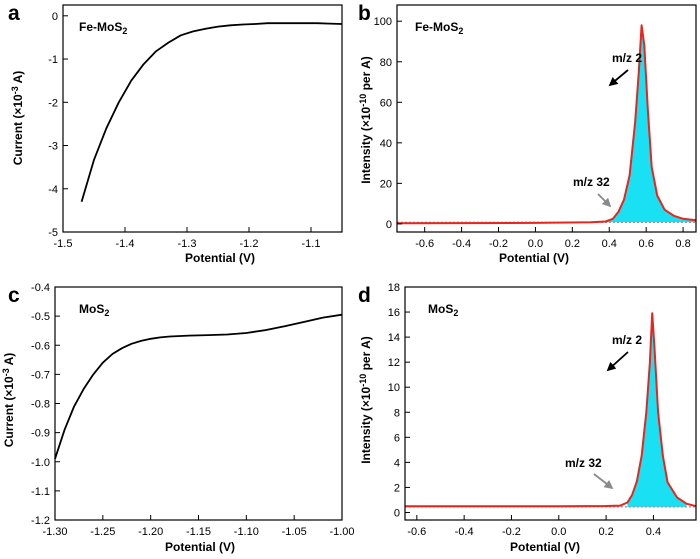 Image resolution: width=700 pixels, height=559 pixels. What do you see at coordinates (397, 513) in the screenshot?
I see `panel-d-ytick-label: 0` at bounding box center [397, 513].